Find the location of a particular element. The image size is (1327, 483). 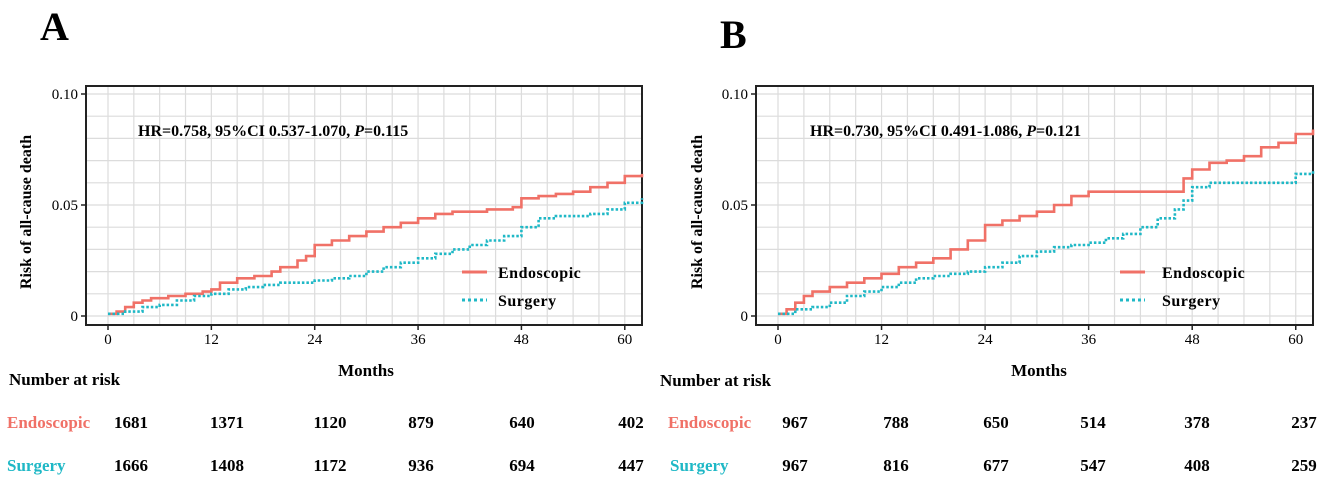

y-axis-label-b: Risk of all-cause death is located at coordinates (697, 212).